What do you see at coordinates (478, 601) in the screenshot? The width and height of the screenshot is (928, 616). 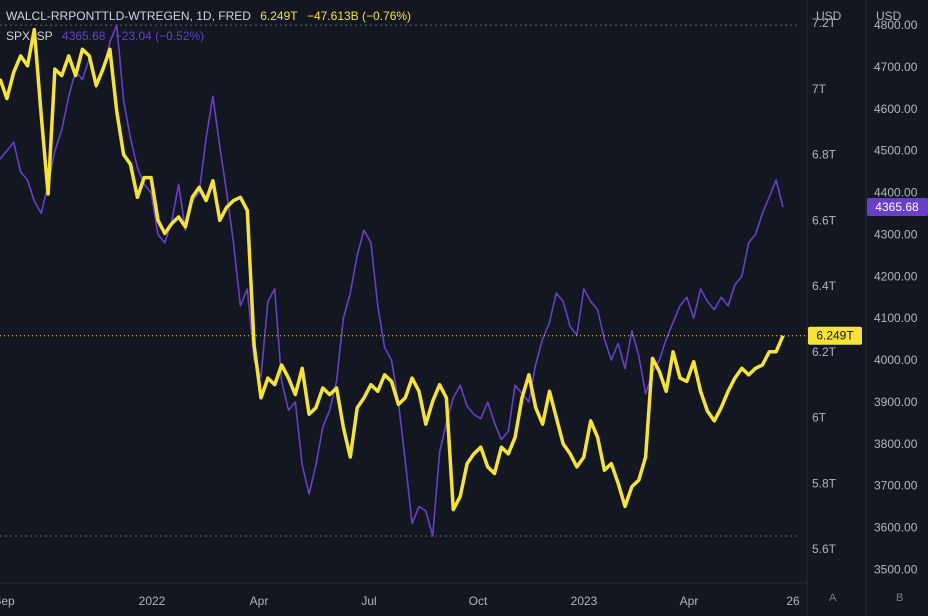 I see `x-axis-tick-4: Oct` at bounding box center [478, 601].